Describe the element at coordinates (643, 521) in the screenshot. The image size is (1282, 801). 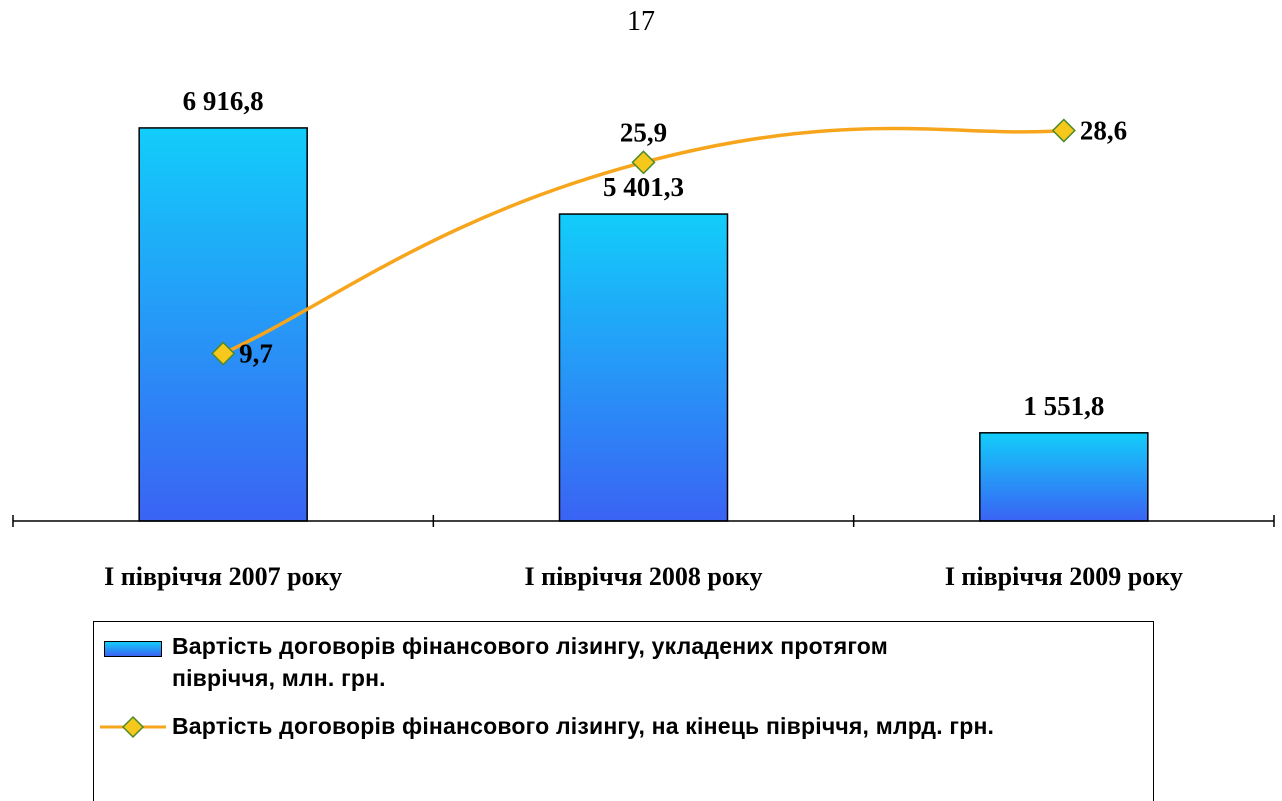
I see `x-axis` at that location.